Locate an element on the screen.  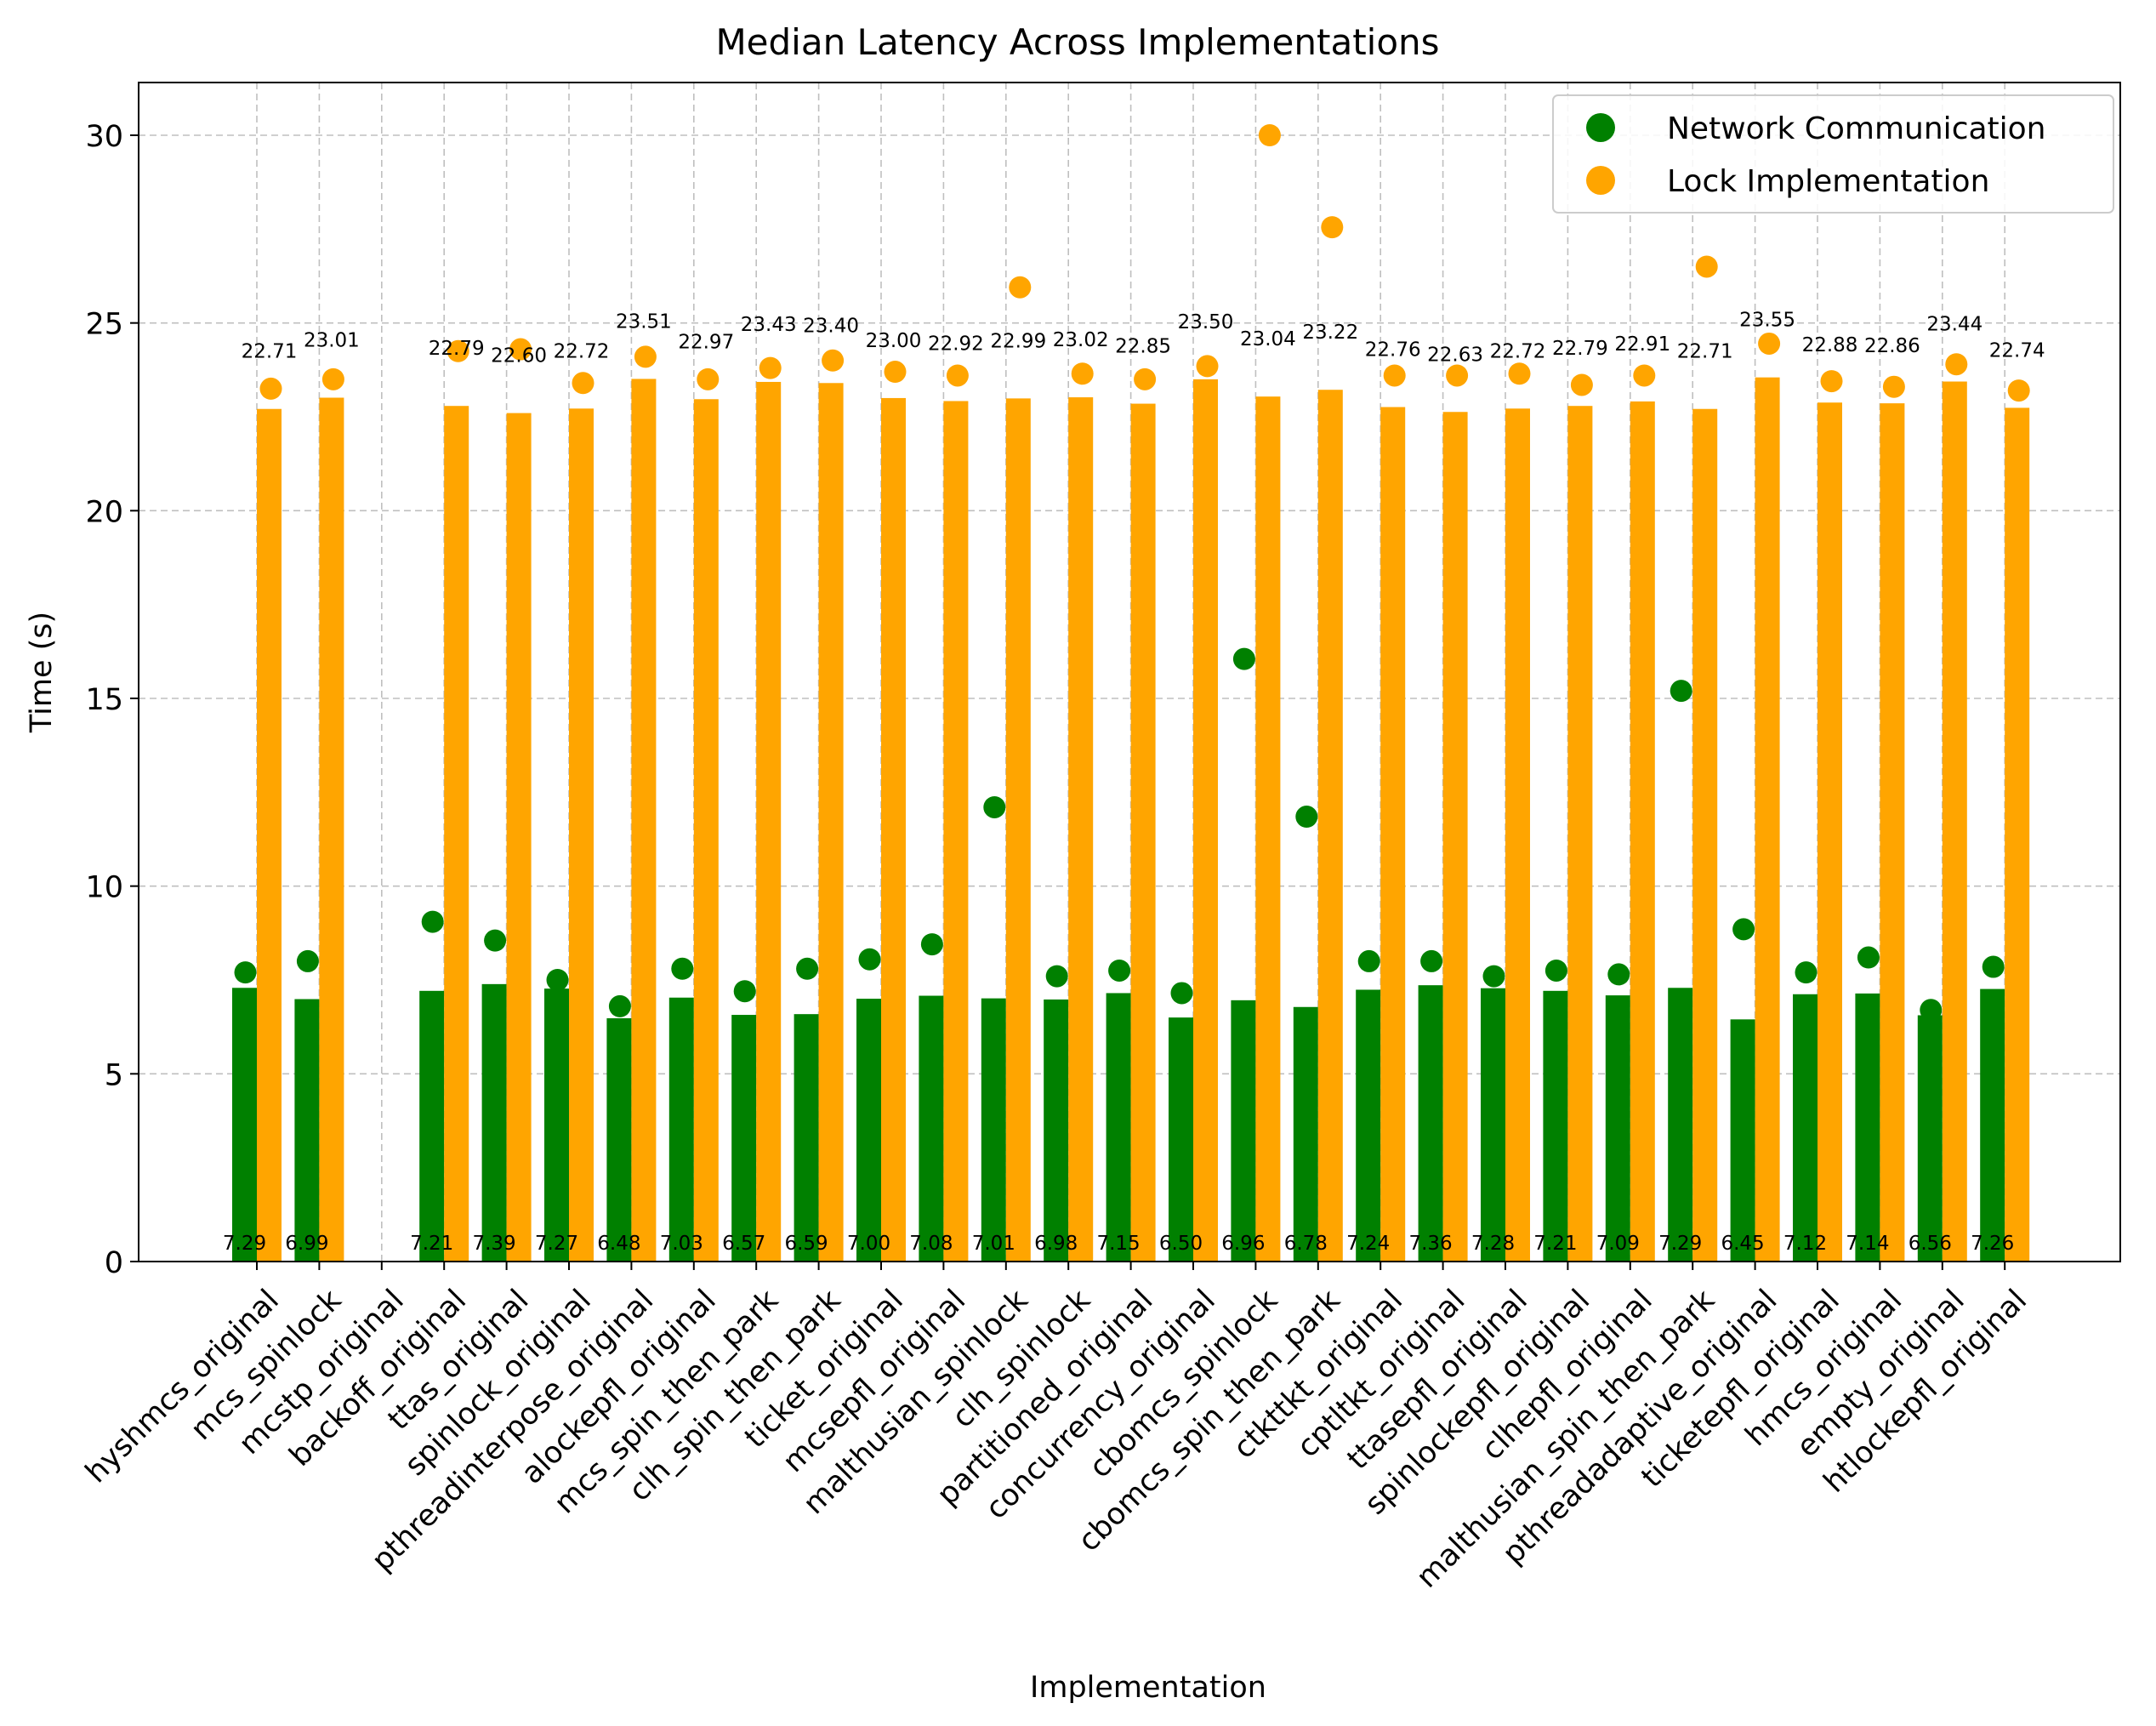
bar-label-network-communication: 6.99 is located at coordinates (306, 1244).